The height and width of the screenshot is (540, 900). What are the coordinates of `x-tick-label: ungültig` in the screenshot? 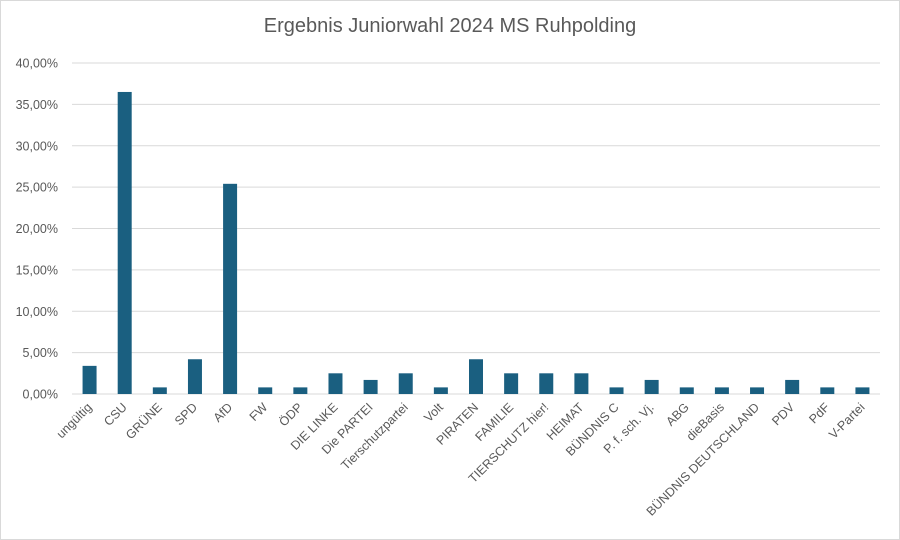 It's located at (74, 420).